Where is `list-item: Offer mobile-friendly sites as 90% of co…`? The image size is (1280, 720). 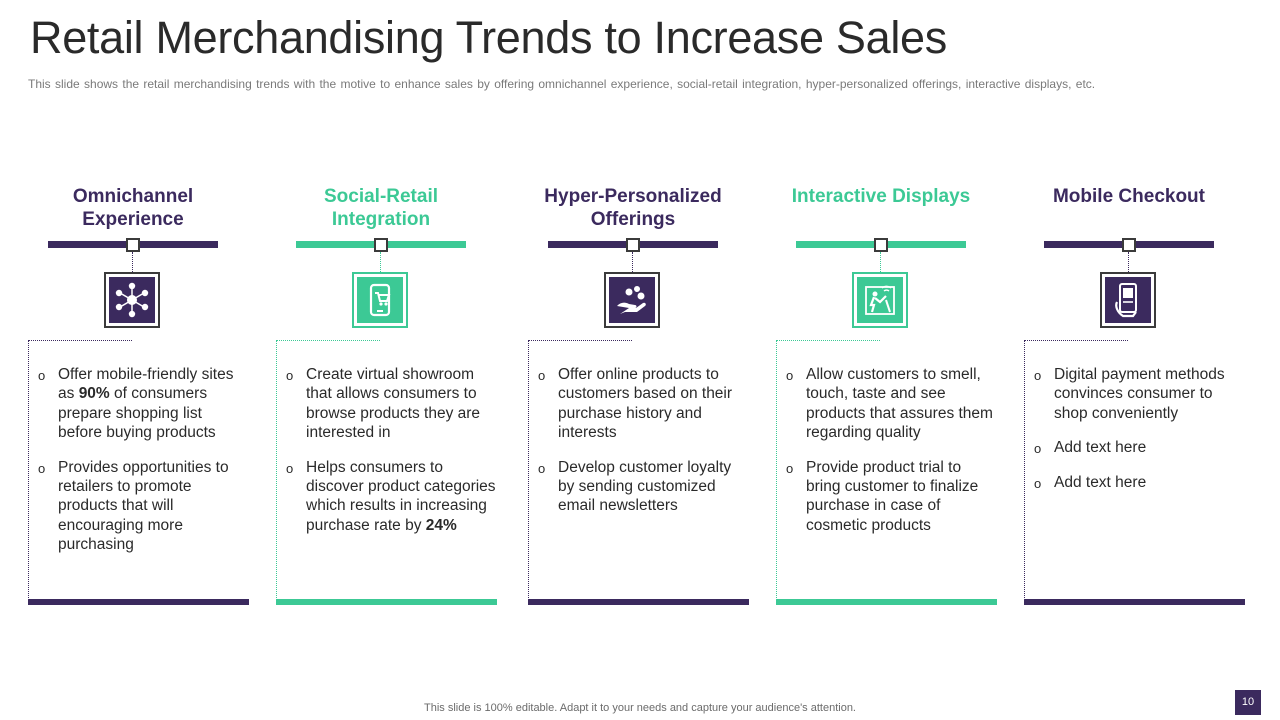 list-item: Offer mobile-friendly sites as 90% of co… is located at coordinates (143, 404).